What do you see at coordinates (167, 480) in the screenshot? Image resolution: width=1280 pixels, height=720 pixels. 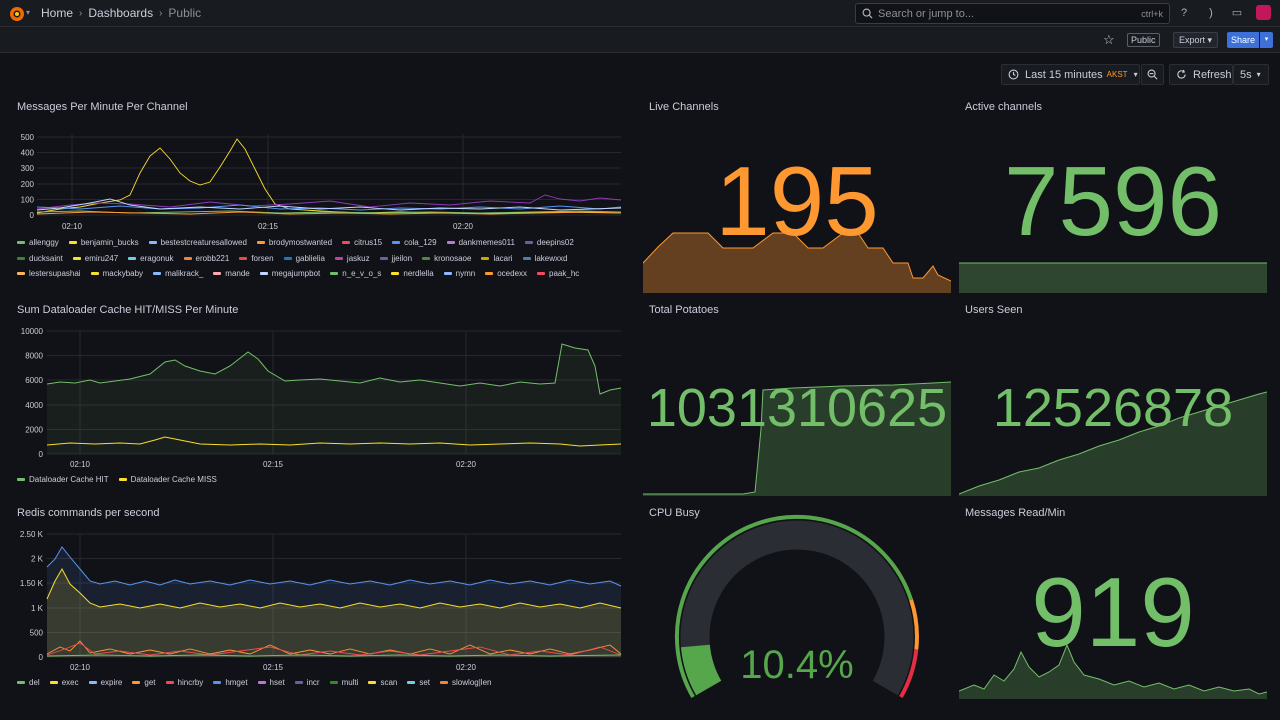 I see `legend-item: Dataloader Cache MISS` at bounding box center [167, 480].